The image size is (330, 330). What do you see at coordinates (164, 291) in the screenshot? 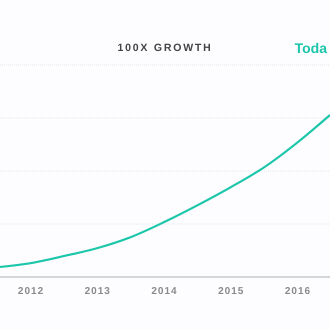
I see `x-tick-label: 2014` at bounding box center [164, 291].